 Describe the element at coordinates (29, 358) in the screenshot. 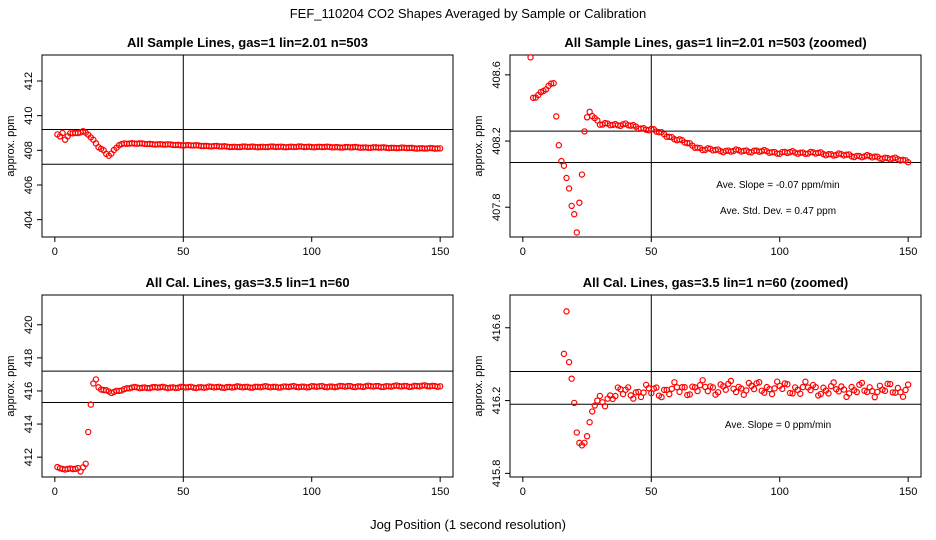

I see `y-tick-label: 418` at that location.